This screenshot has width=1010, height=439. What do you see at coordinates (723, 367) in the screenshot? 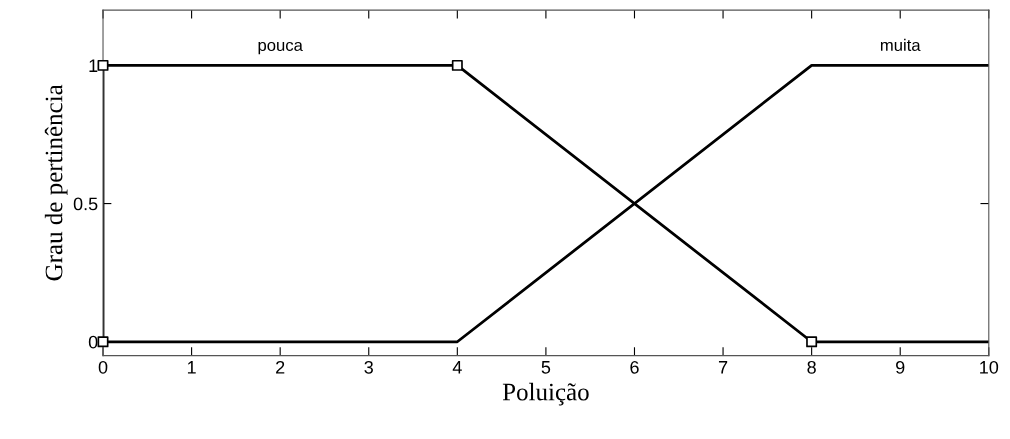
I see `x-tick-label: 7` at bounding box center [723, 367].